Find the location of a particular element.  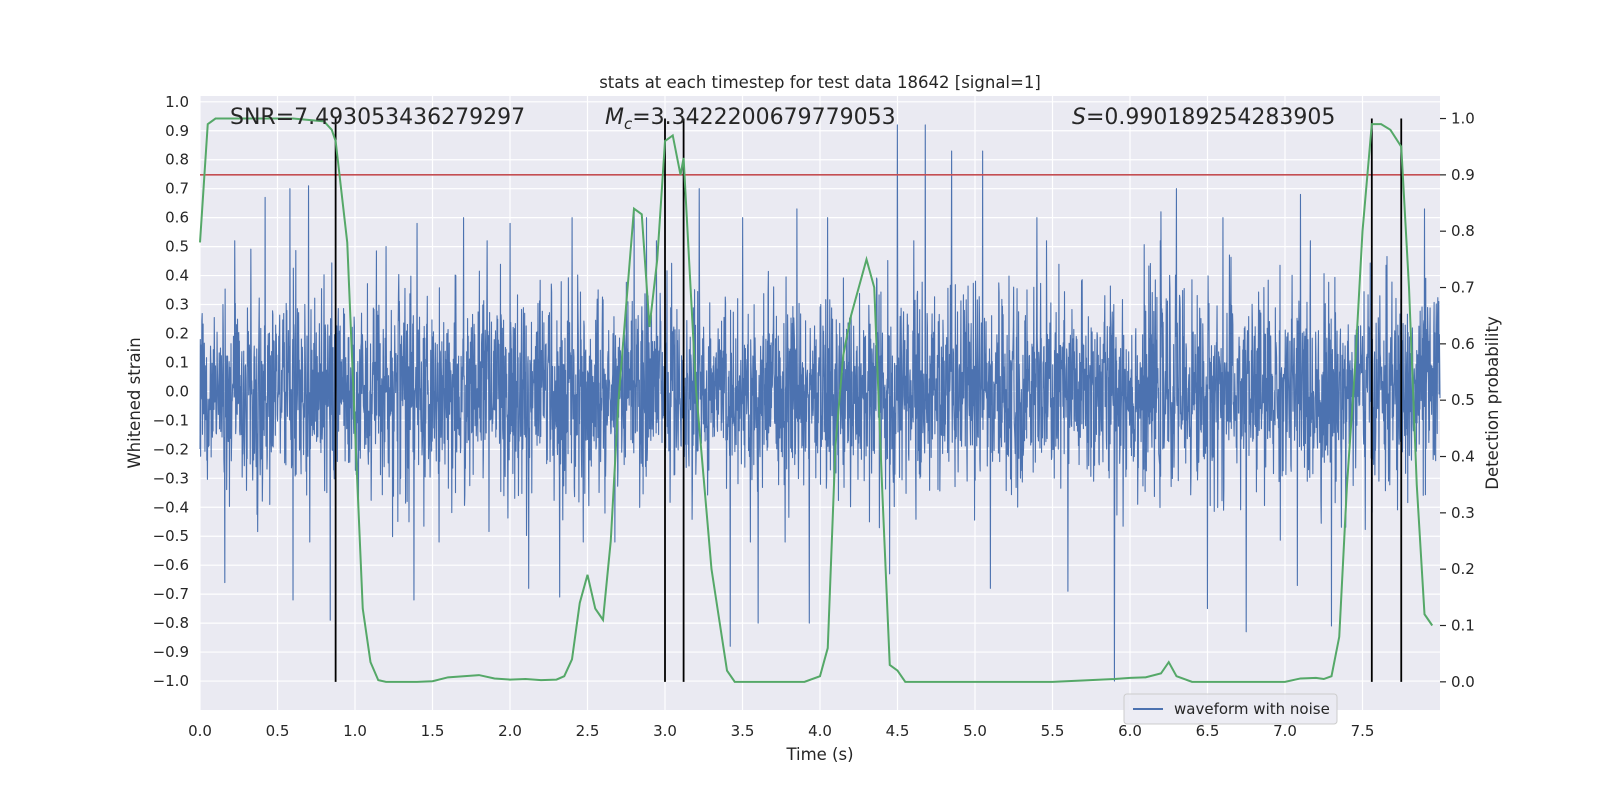

y-tick-label: 0.4 is located at coordinates (177, 276).